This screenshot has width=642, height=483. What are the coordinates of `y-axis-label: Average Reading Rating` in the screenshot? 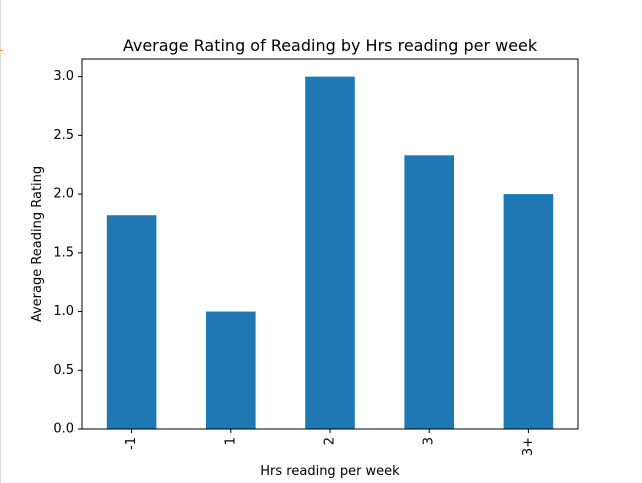 It's located at (37, 244).